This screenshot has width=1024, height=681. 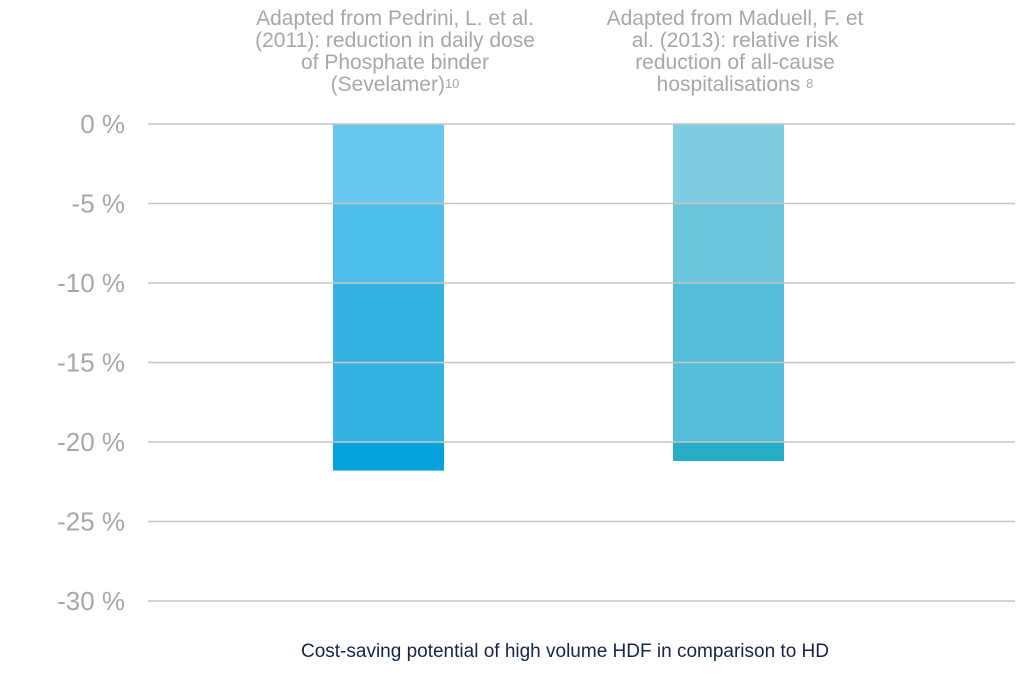 I want to click on reference-number: 10, so click(x=452, y=83).